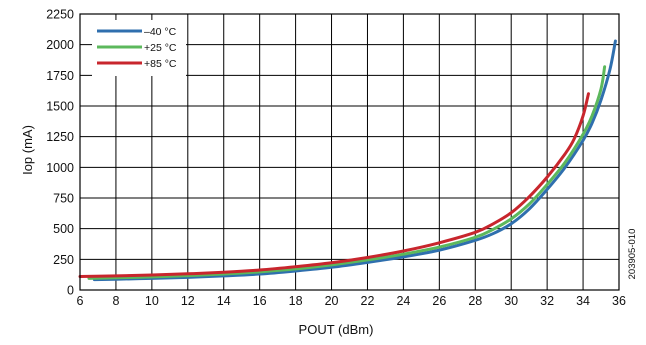  Describe the element at coordinates (70, 291) in the screenshot. I see `y-tick-label: 0` at that location.